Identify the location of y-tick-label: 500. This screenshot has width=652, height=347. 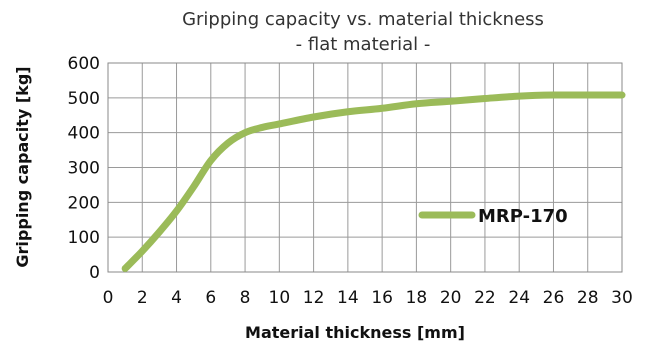
(84, 99).